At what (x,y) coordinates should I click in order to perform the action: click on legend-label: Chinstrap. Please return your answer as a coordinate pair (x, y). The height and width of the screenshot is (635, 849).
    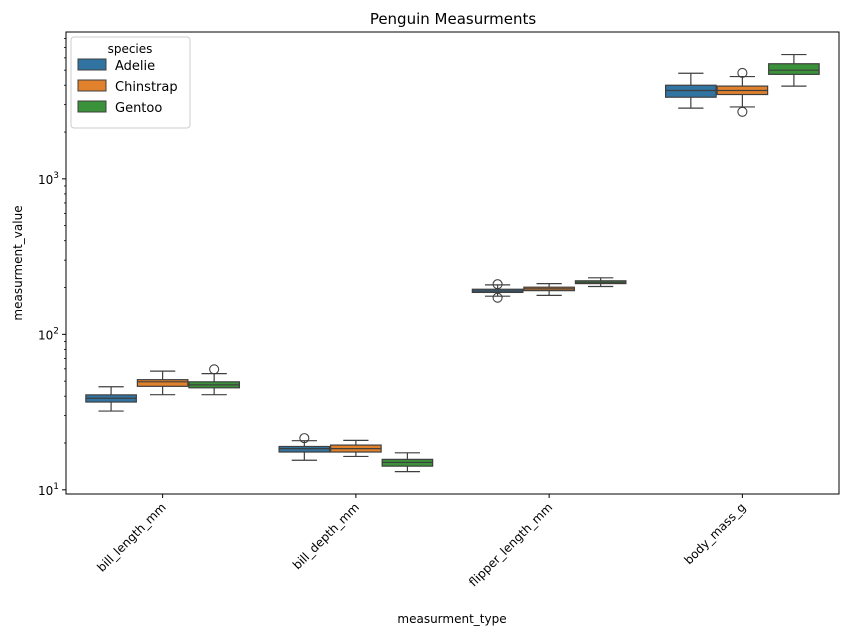
    Looking at the image, I should click on (146, 87).